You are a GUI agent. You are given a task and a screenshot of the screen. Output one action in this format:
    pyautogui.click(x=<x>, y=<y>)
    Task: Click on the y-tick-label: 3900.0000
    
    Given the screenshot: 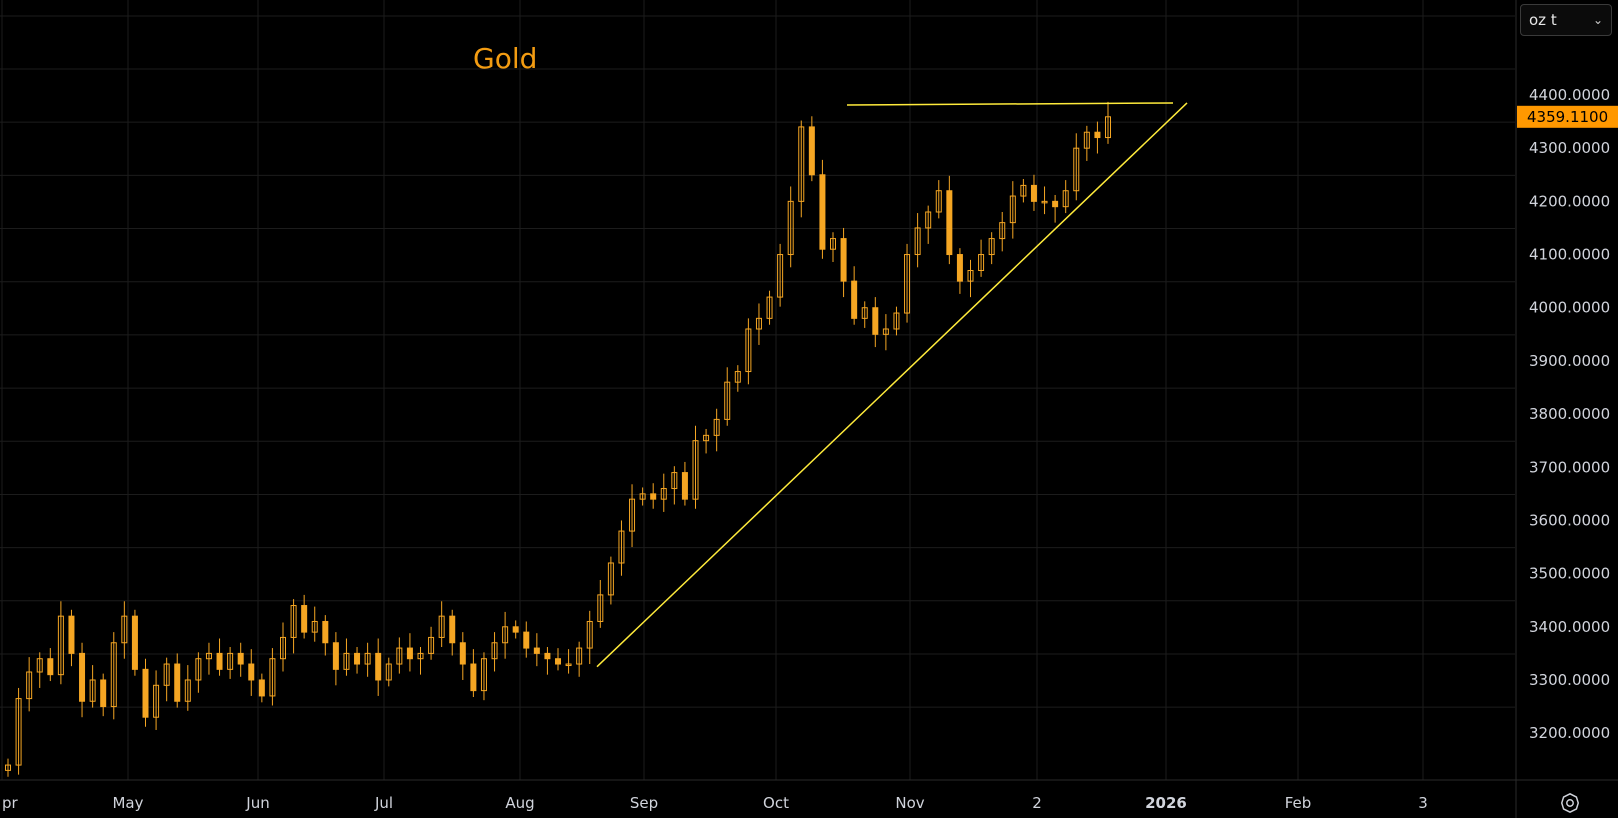 What is the action you would take?
    pyautogui.click(x=1569, y=361)
    